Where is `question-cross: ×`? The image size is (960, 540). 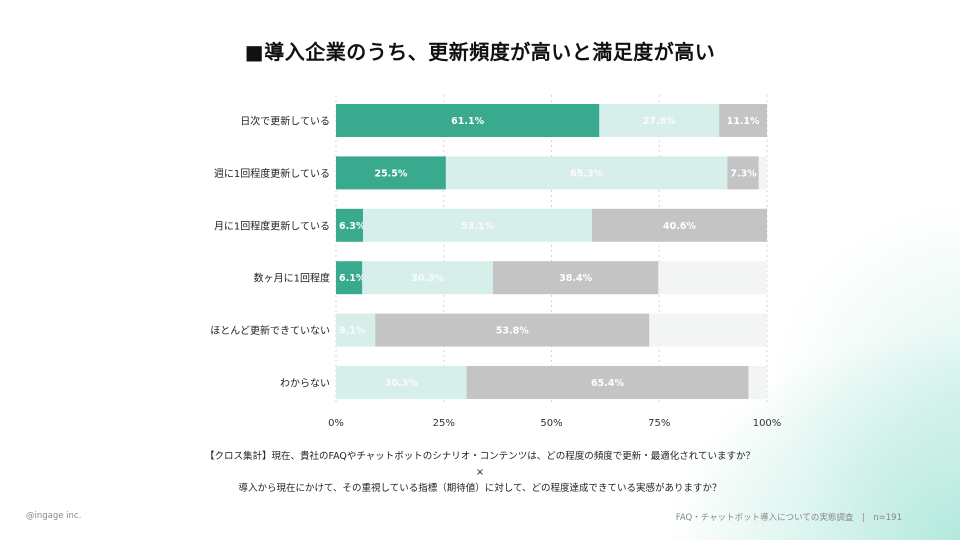
question-cross: × is located at coordinates (480, 472).